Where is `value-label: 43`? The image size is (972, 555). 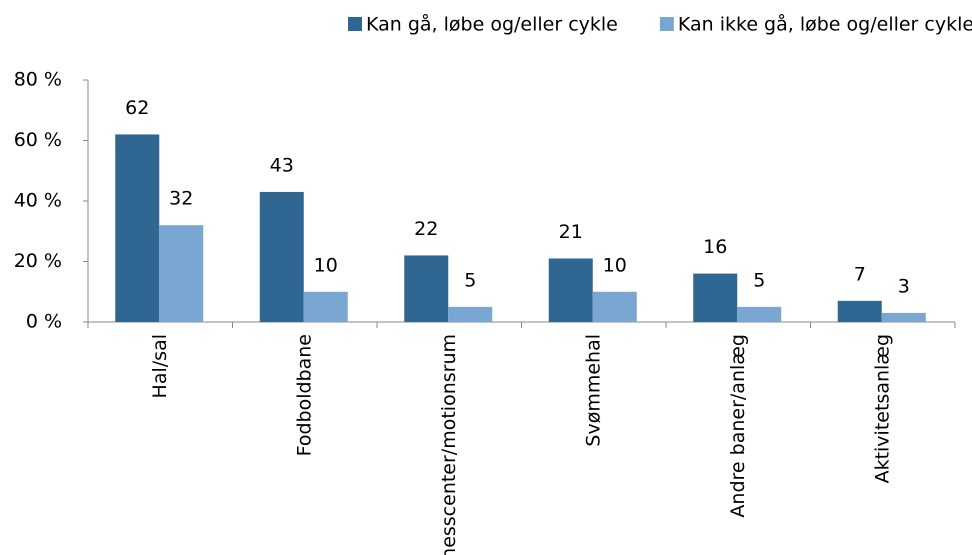
value-label: 43 is located at coordinates (282, 165).